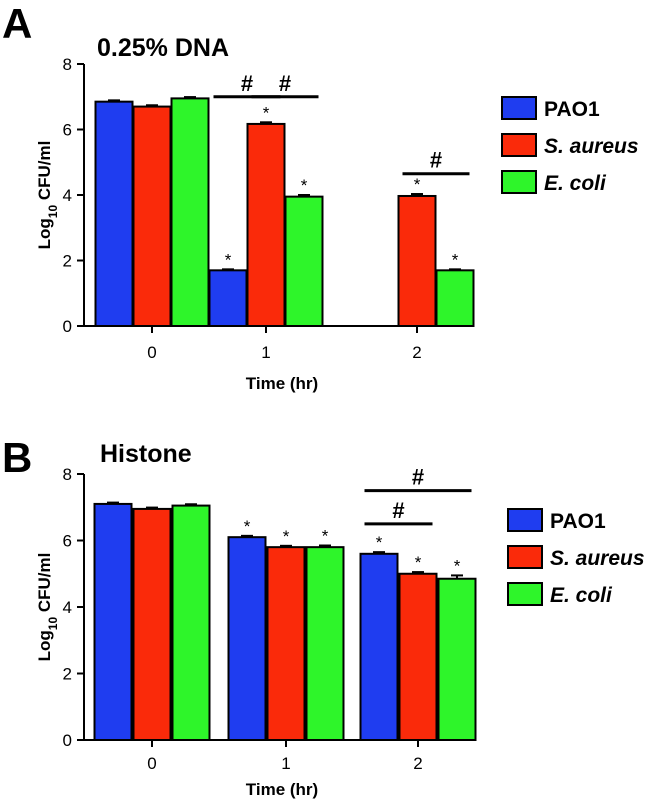  I want to click on panel-title: Histone, so click(146, 454).